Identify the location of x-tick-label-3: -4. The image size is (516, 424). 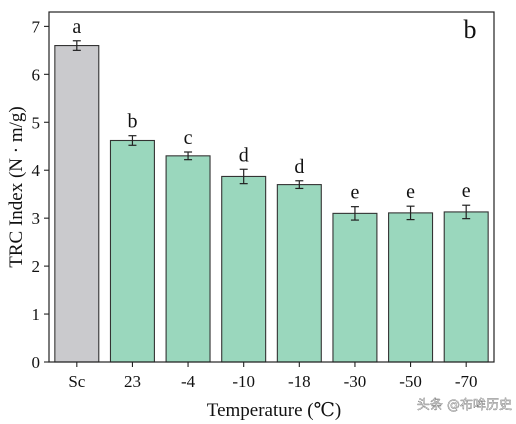
(188, 381).